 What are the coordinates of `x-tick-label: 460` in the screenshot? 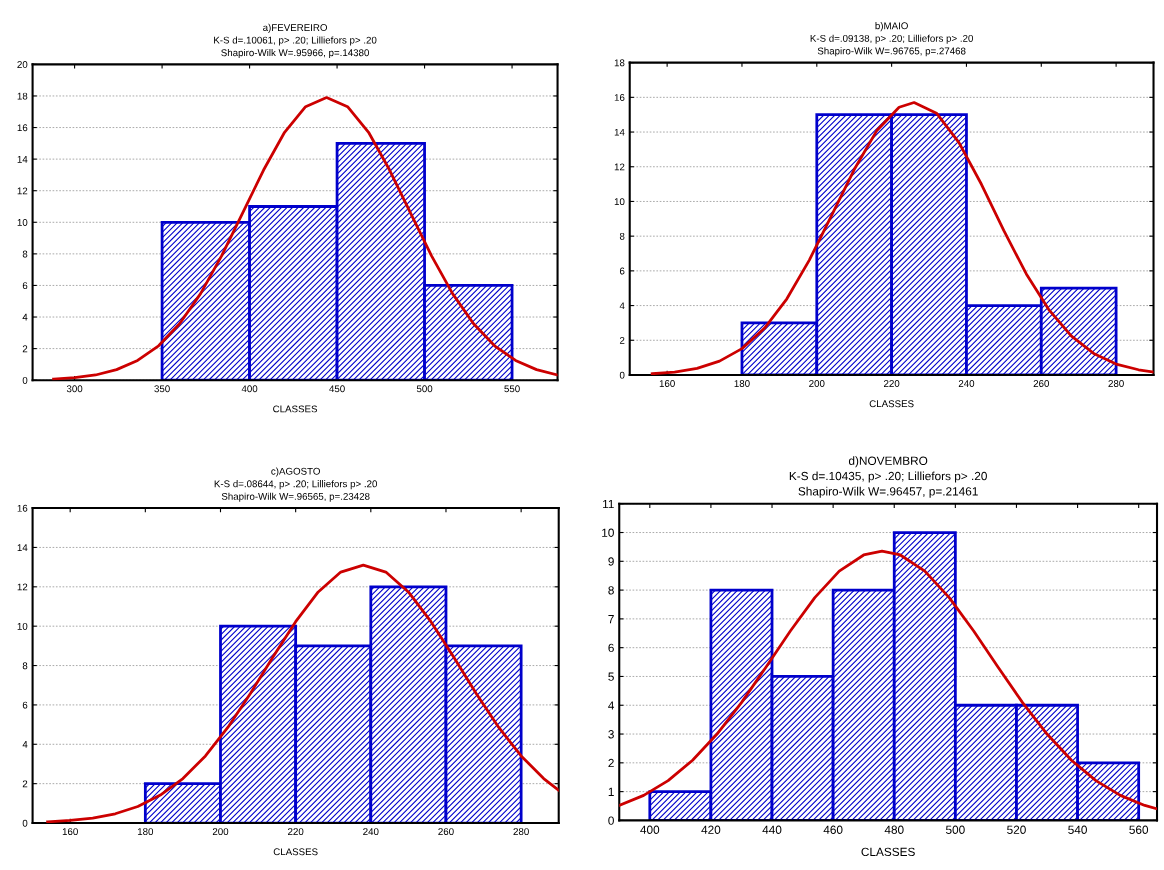 It's located at (833, 829).